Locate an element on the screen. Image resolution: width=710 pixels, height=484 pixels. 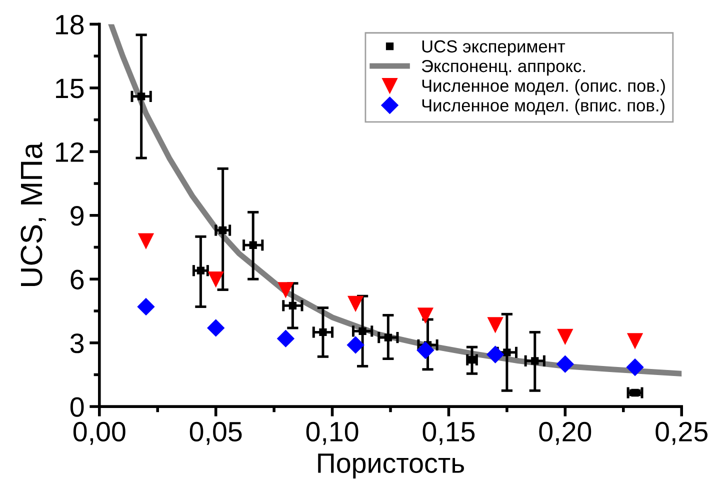
x-tick-label: 0,00 is located at coordinates (99, 433).